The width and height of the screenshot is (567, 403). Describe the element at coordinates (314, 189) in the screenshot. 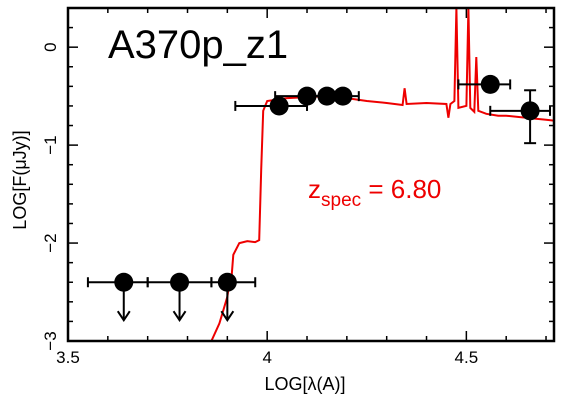

I see `redshift-annotation-main: z` at that location.